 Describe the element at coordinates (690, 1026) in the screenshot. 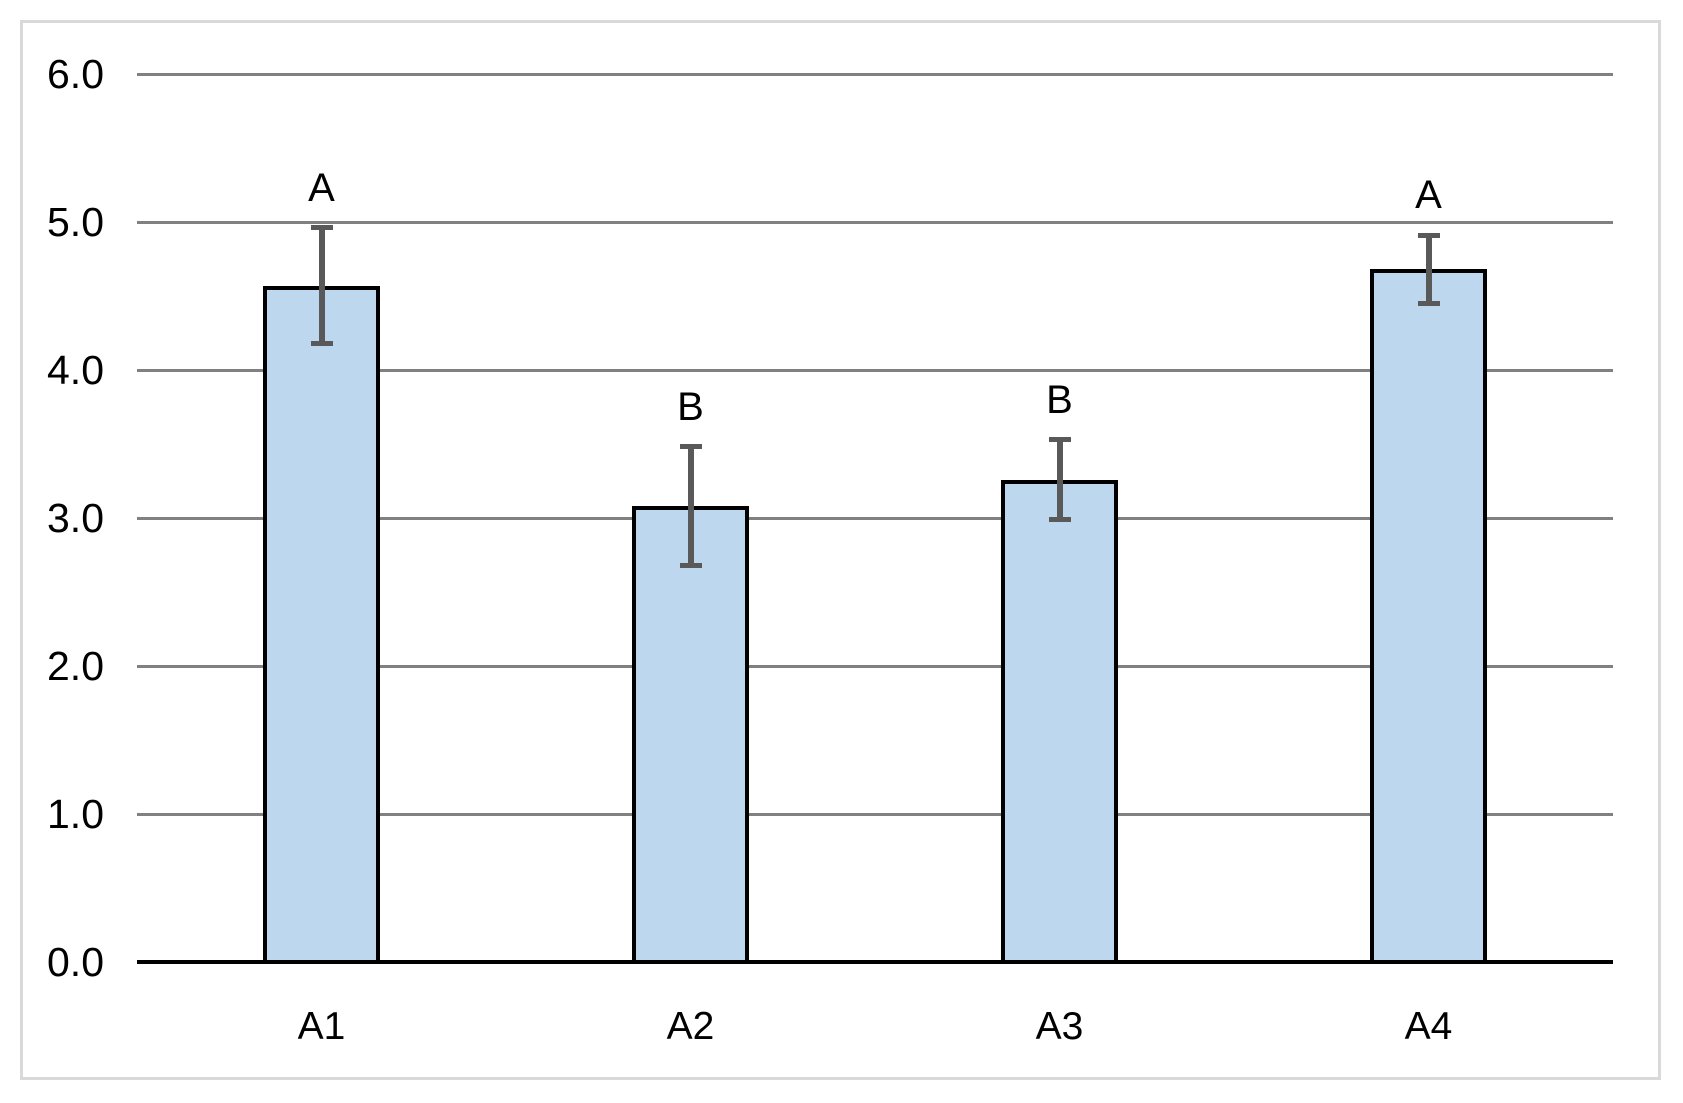

I see `x-tick-label-A2: A2` at that location.